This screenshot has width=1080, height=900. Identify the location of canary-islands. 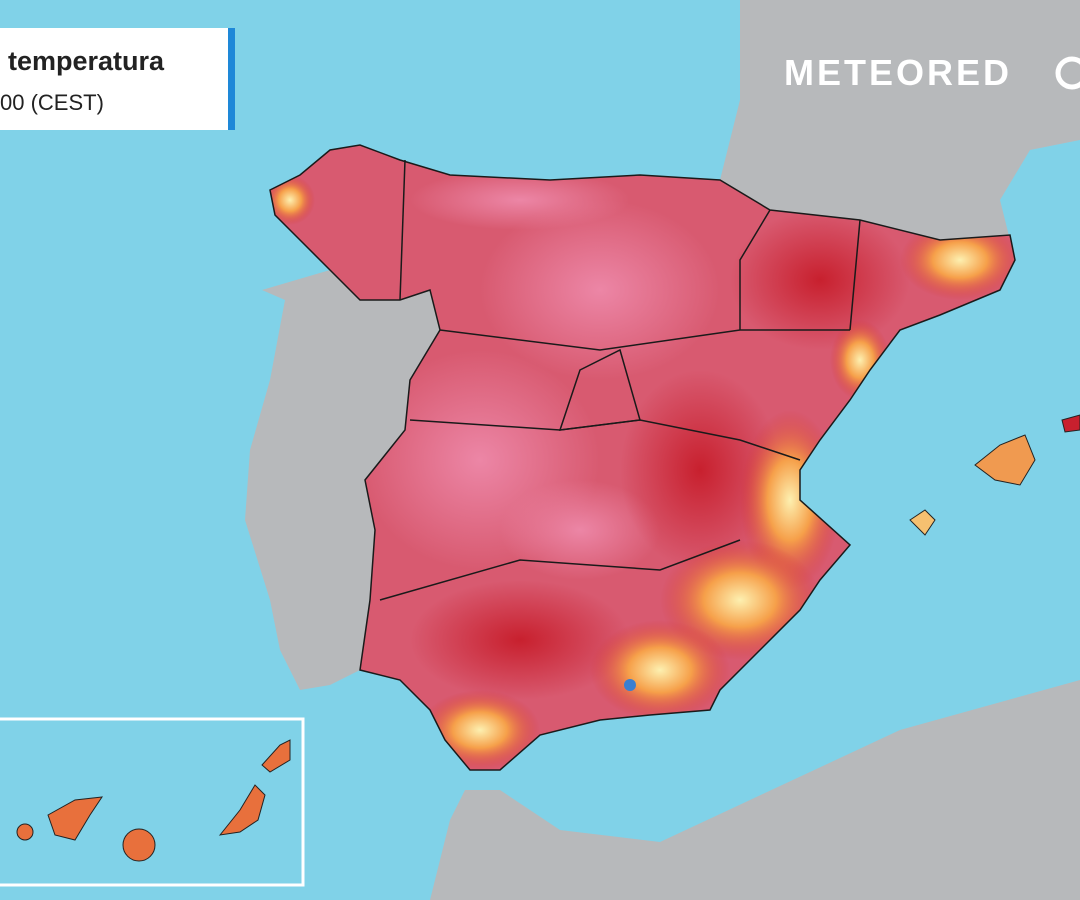
(153, 800).